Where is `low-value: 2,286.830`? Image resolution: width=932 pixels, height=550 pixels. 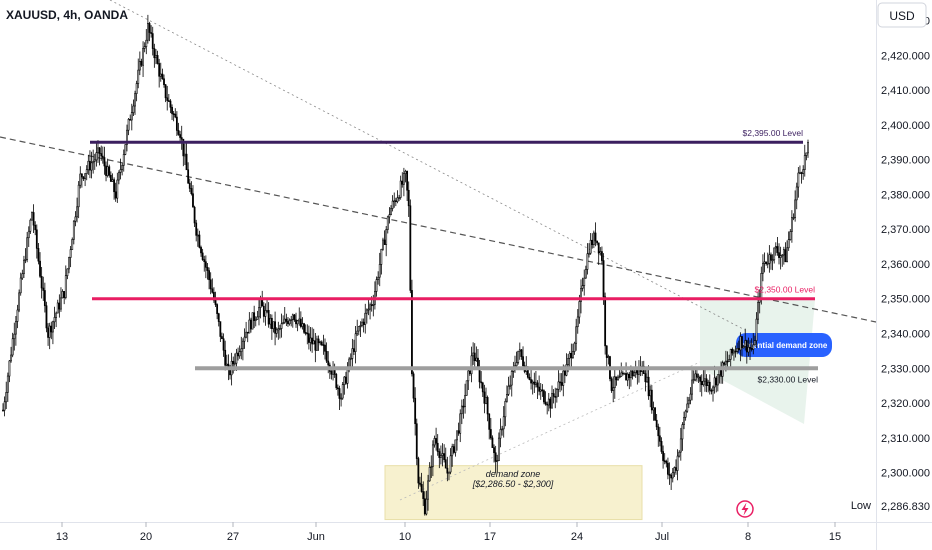 low-value: 2,286.830 is located at coordinates (905, 507).